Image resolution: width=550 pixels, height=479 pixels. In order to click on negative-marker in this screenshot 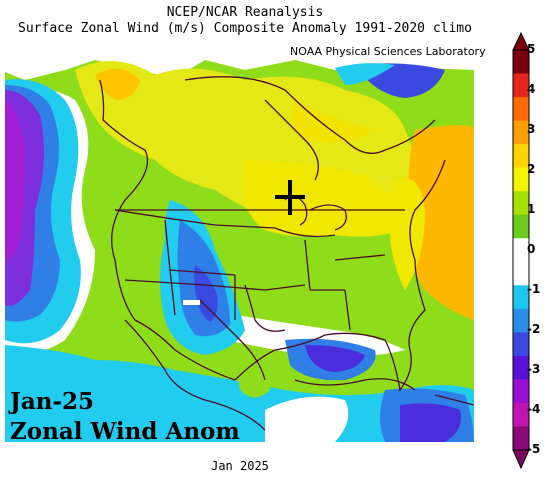, I will do `click(191, 302)`.